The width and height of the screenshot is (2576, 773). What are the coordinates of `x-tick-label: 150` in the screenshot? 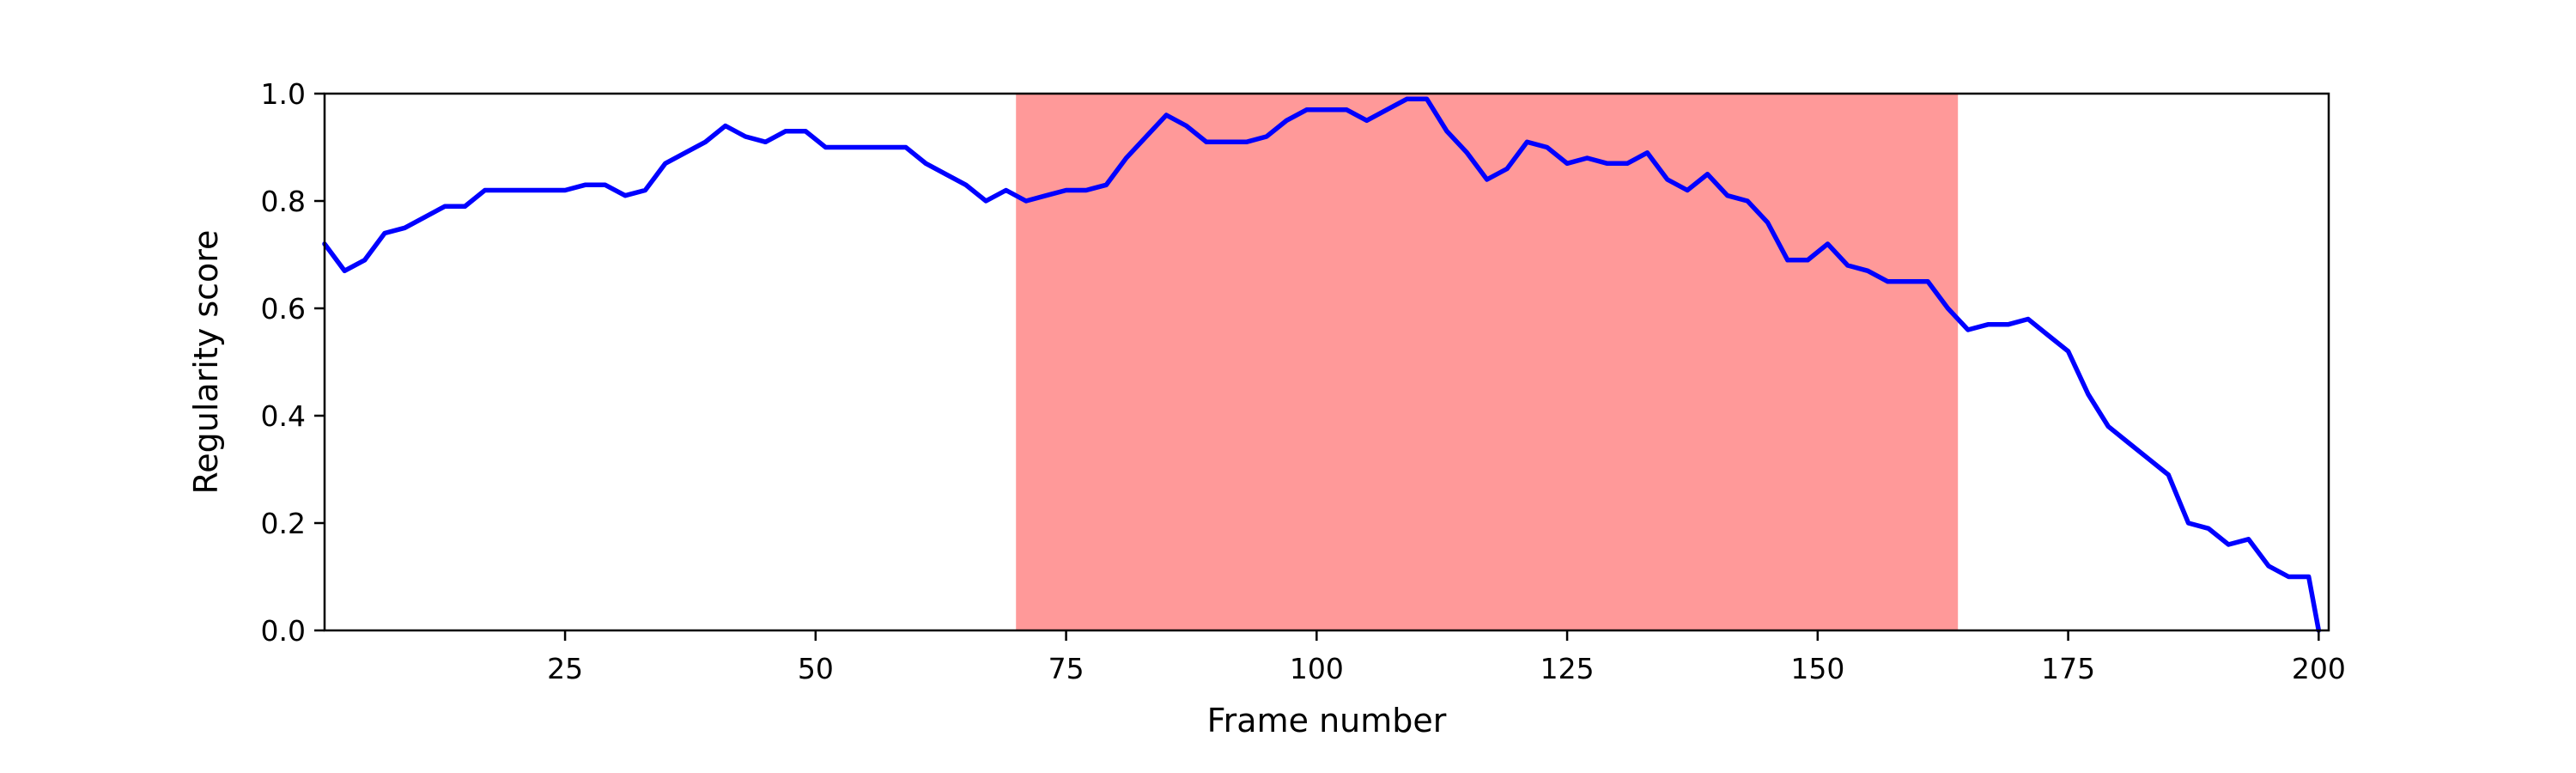 It's located at (1817, 668).